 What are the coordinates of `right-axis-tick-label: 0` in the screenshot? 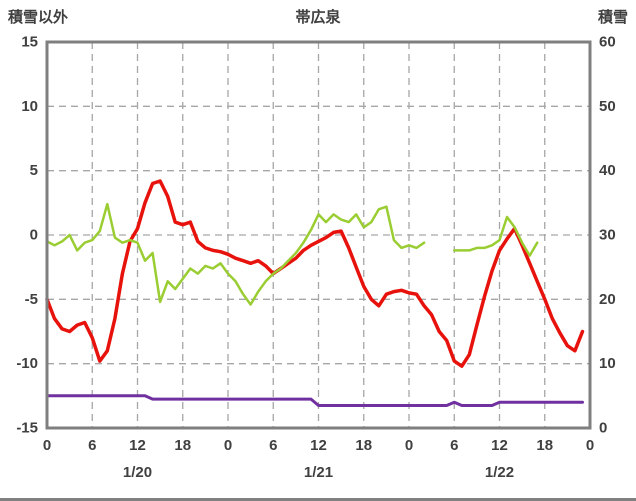 It's located at (603, 428).